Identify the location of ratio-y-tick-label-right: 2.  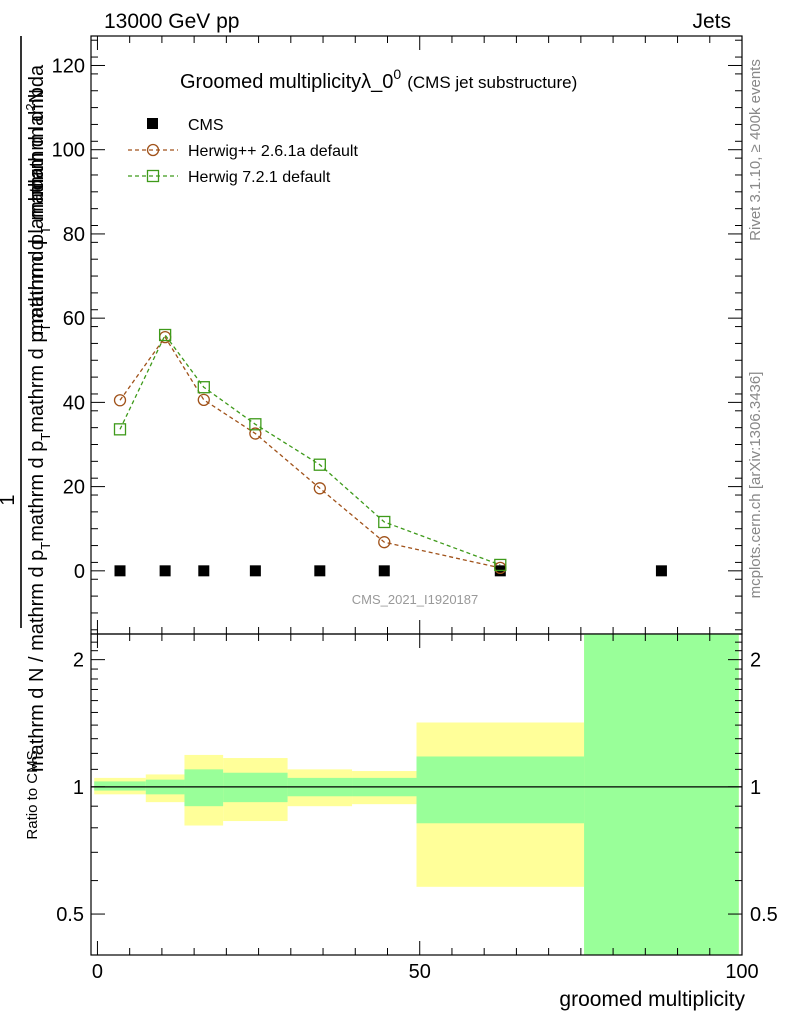
(755, 661).